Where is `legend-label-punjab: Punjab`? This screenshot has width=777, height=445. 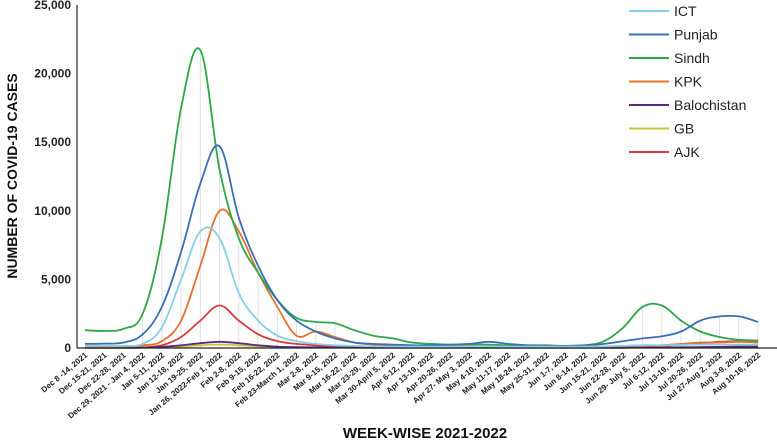
legend-label-punjab: Punjab is located at coordinates (696, 35).